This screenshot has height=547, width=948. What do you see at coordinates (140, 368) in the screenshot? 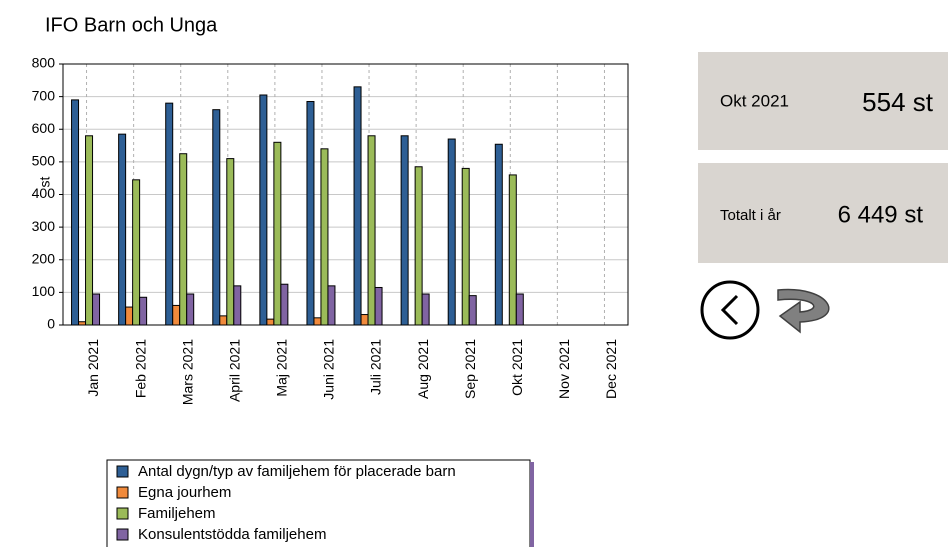
I see `x-tick-label: Feb 2021` at bounding box center [140, 368].